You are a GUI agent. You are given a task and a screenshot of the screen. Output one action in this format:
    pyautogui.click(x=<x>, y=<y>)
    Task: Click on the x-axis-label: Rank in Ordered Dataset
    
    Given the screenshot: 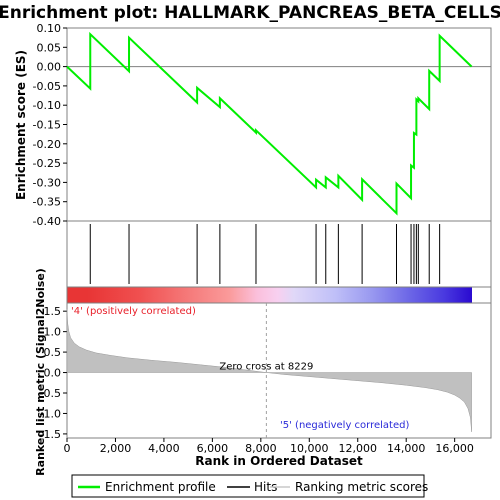 What is the action you would take?
    pyautogui.click(x=279, y=461)
    